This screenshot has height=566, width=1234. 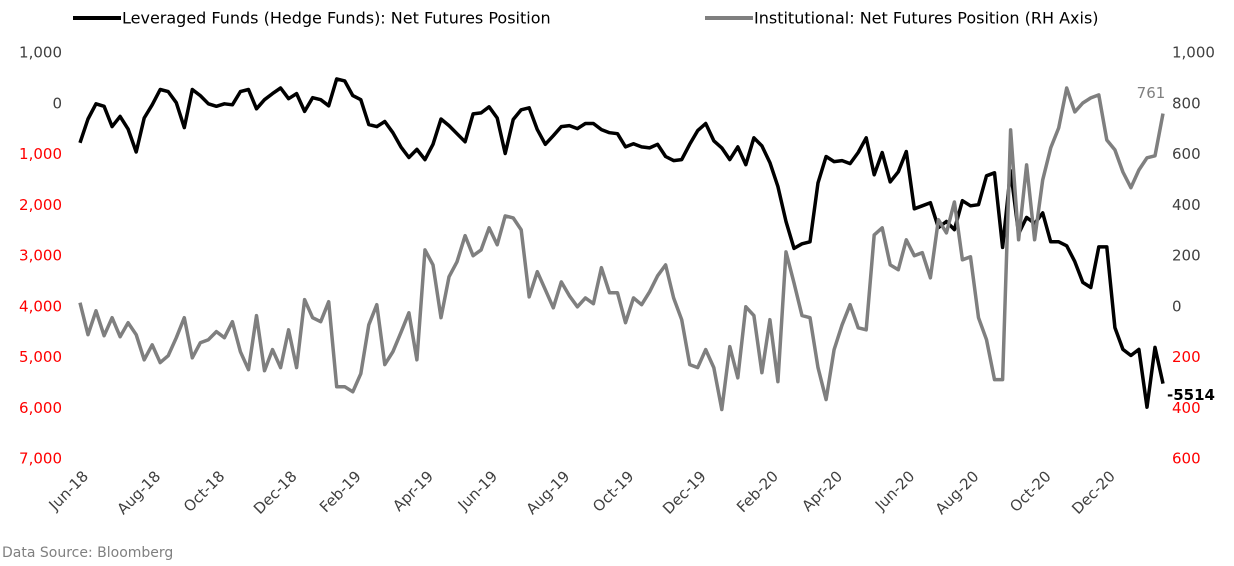 What do you see at coordinates (40, 306) in the screenshot?
I see `y-tick-label: 4,000` at bounding box center [40, 306].